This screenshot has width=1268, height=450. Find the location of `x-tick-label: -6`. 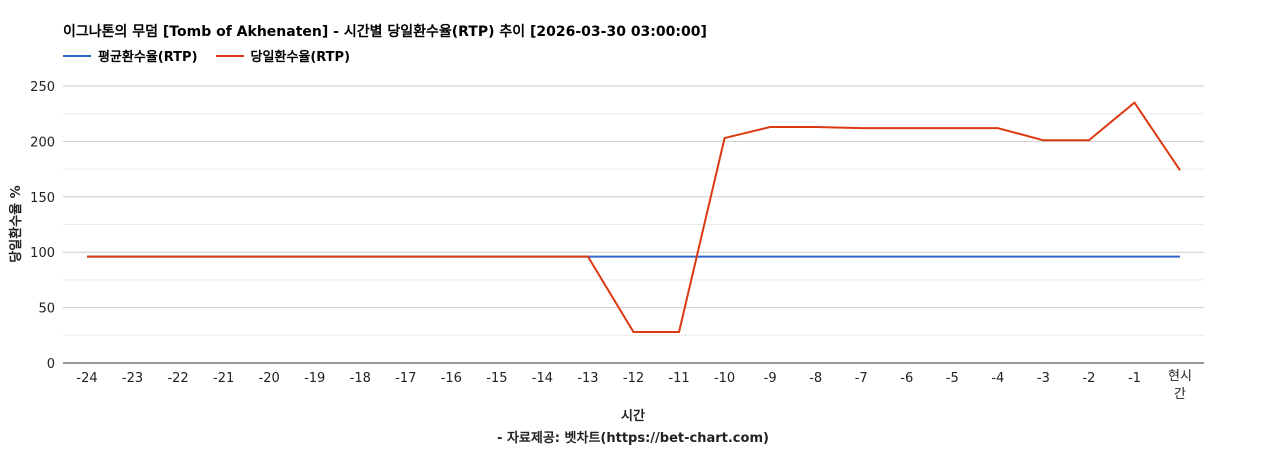

x-tick-label: -6 is located at coordinates (906, 378).